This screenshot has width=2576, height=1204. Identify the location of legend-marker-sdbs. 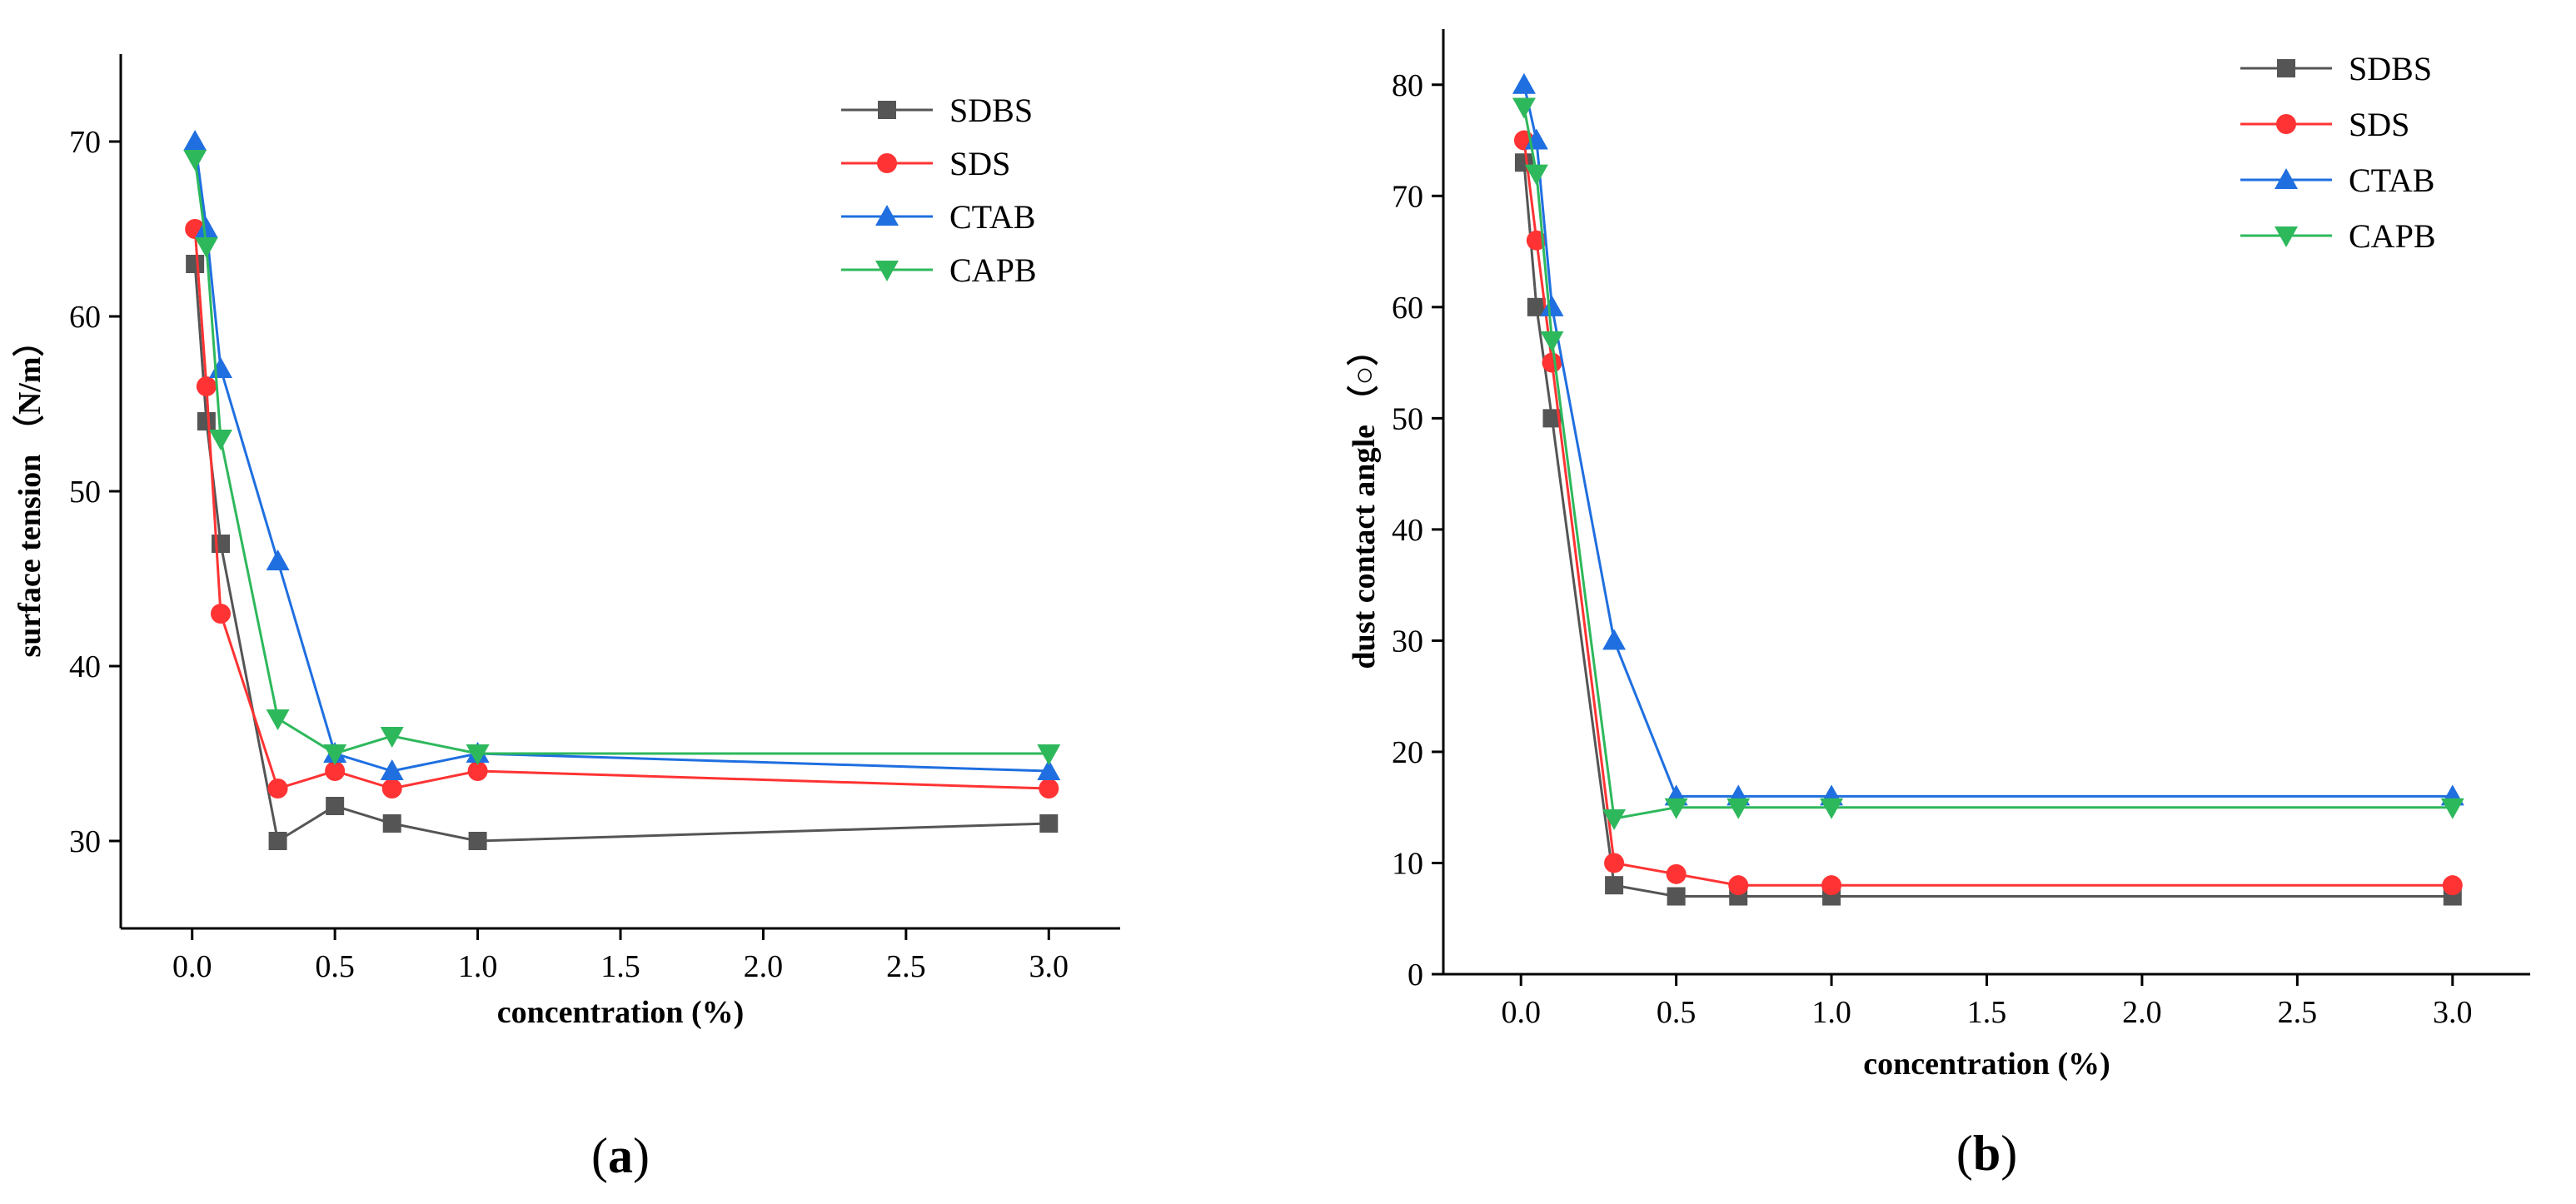
(887, 110).